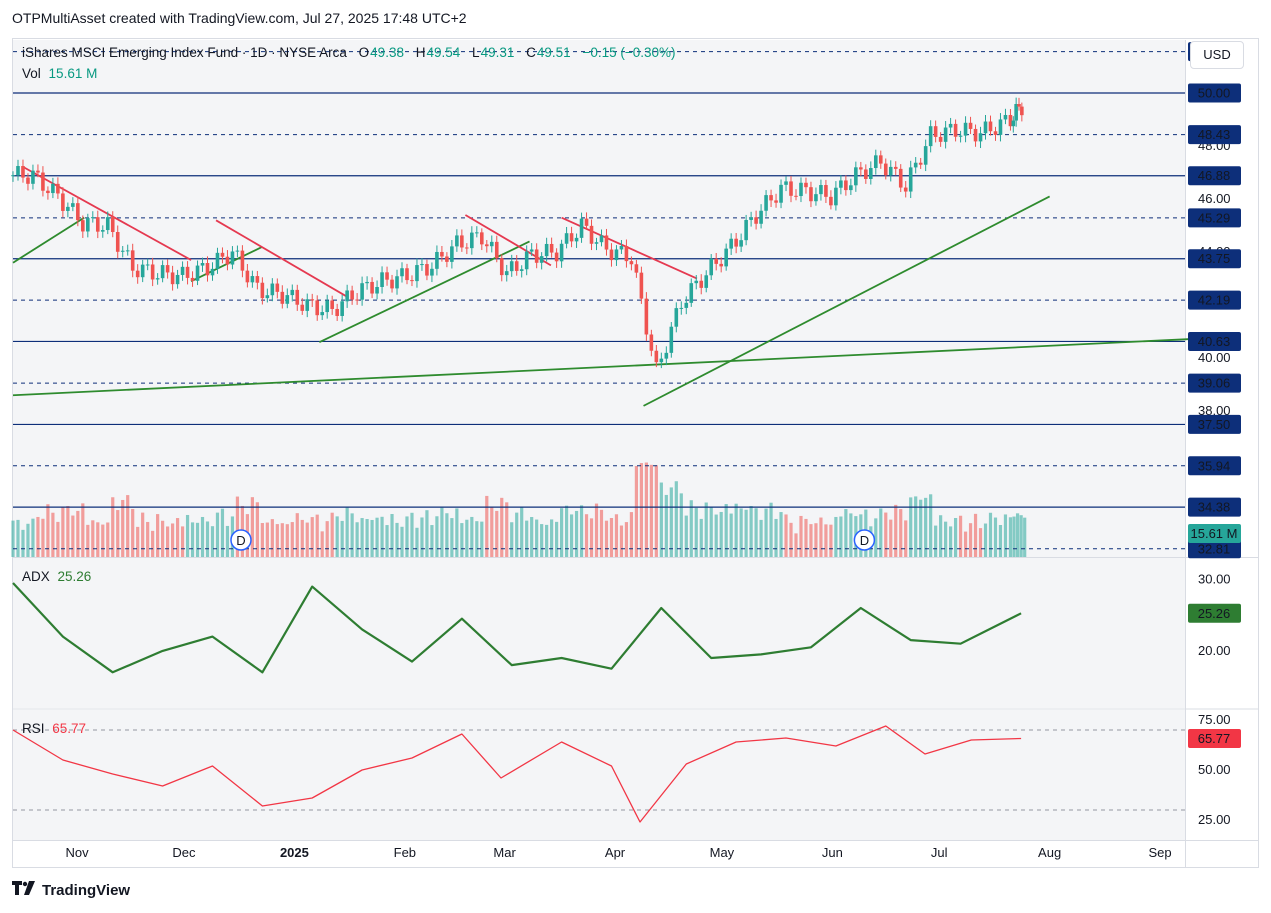 This screenshot has height=913, width=1271. Describe the element at coordinates (1217, 55) in the screenshot. I see `currency-button: USD` at that location.